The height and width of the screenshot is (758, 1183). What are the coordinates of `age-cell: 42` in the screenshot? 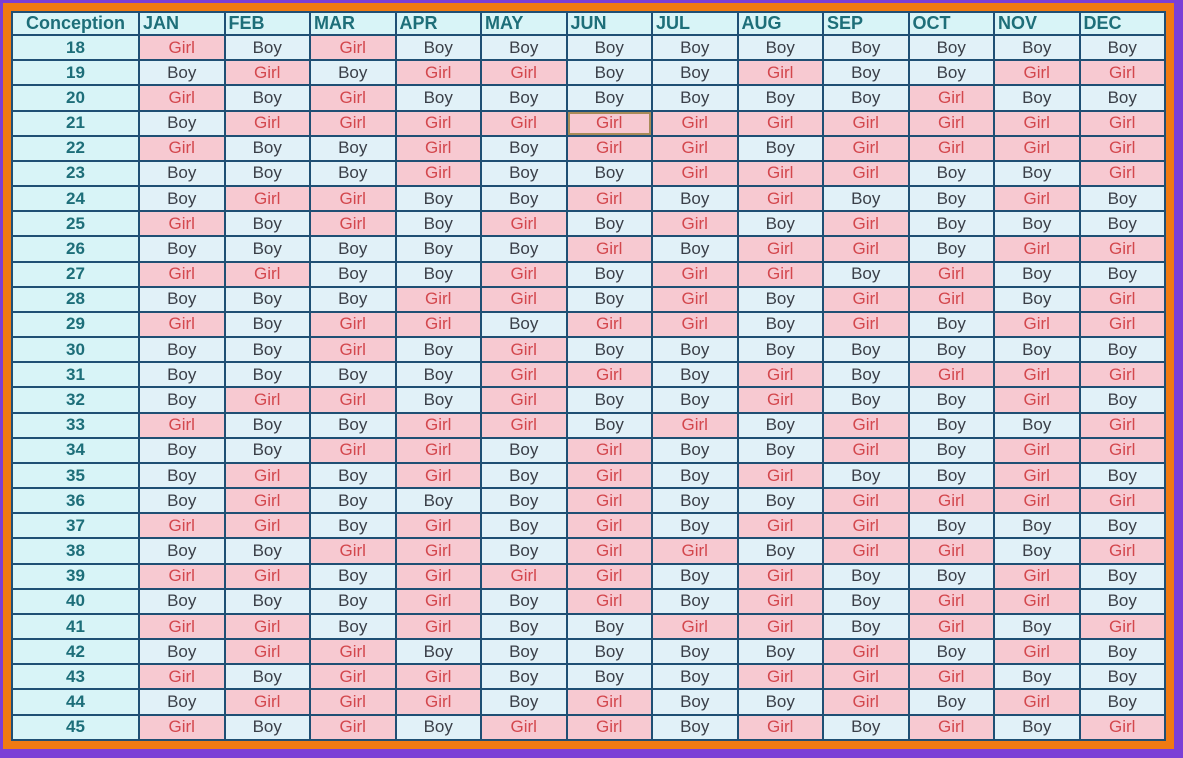 It's located at (75, 652).